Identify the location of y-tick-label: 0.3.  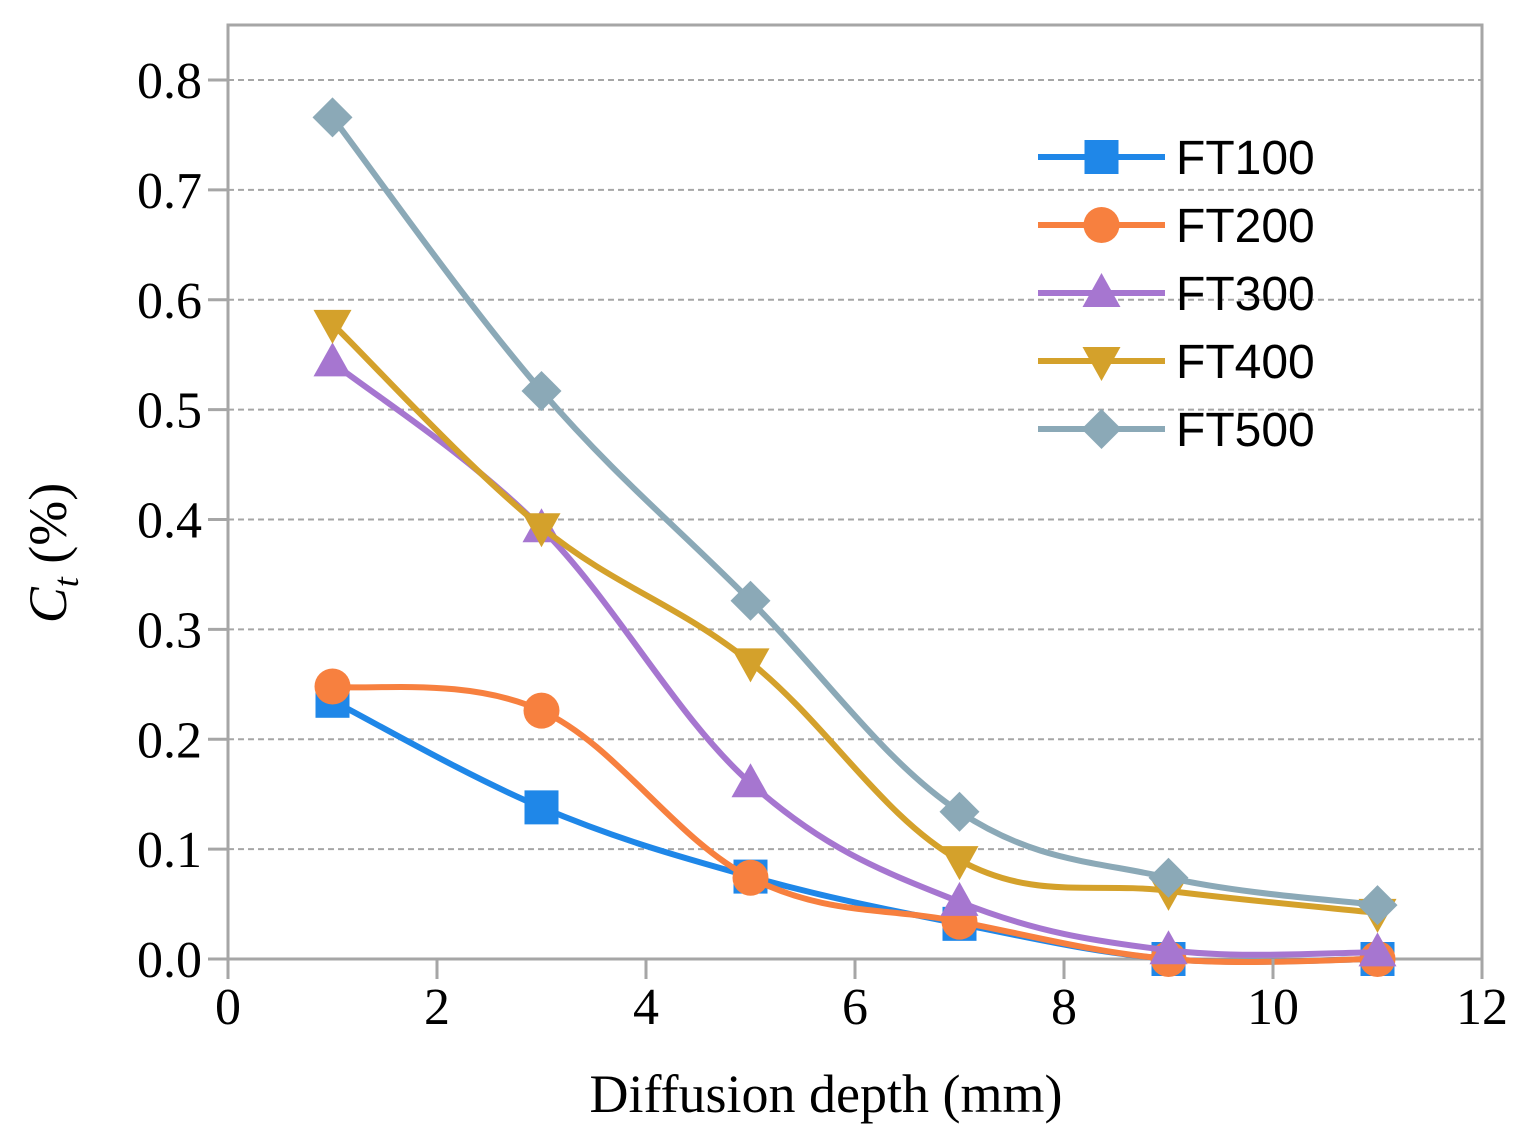
(169, 630).